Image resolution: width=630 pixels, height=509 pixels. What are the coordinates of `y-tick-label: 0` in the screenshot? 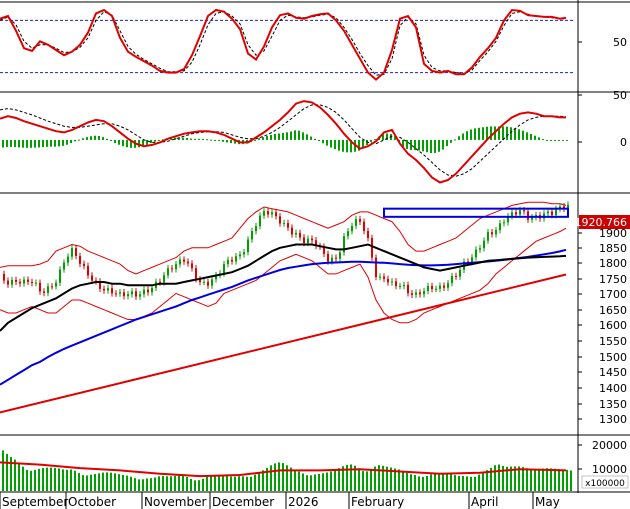 It's located at (623, 142).